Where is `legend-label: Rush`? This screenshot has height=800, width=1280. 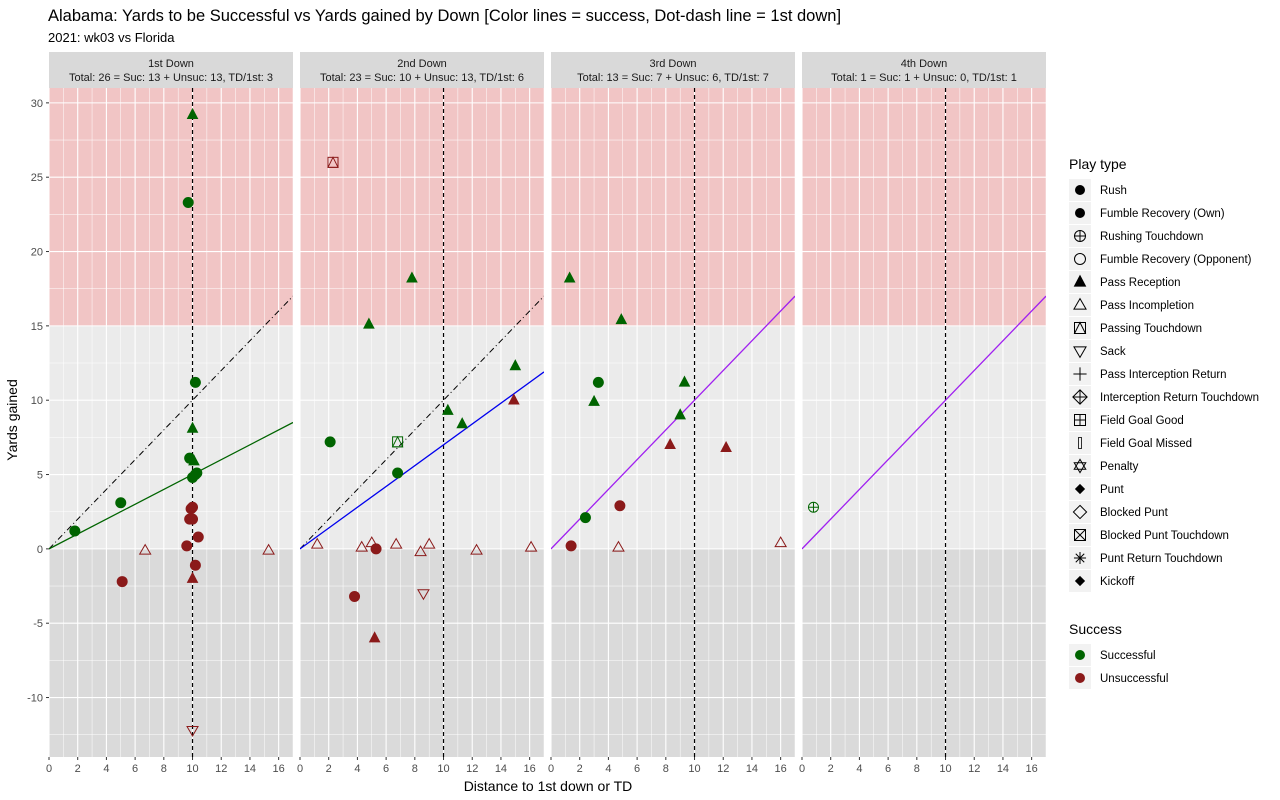 legend-label: Rush is located at coordinates (1113, 191).